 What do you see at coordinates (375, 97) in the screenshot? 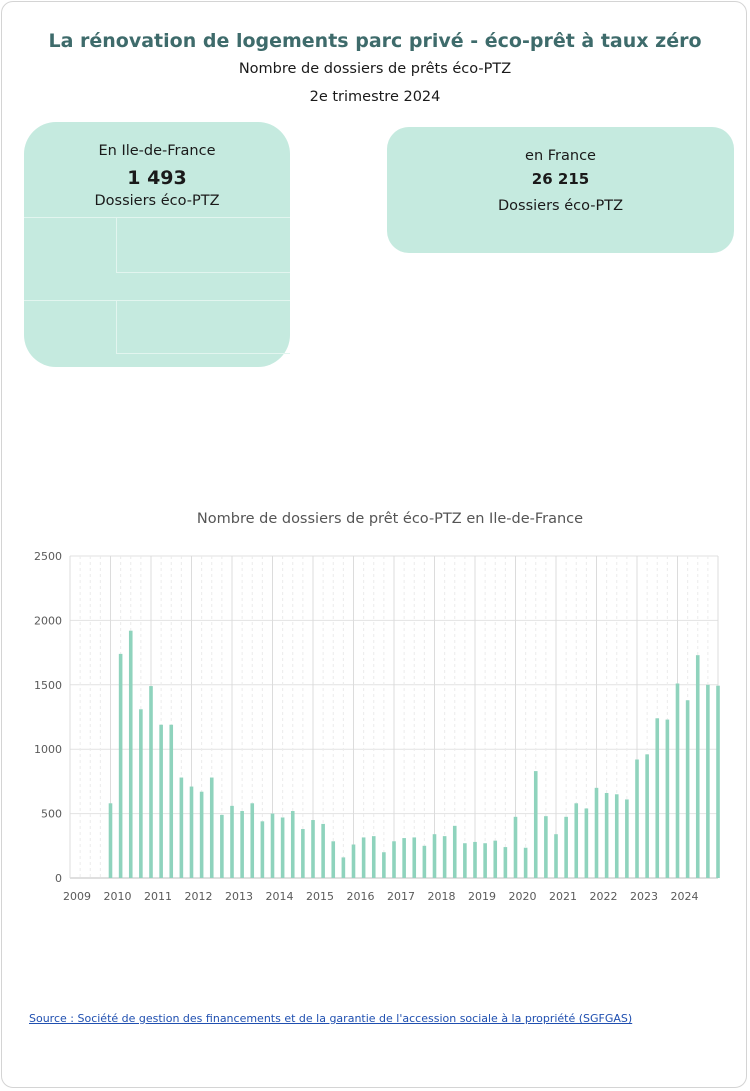
I see `period-label: 2e trimestre 2024` at bounding box center [375, 97].